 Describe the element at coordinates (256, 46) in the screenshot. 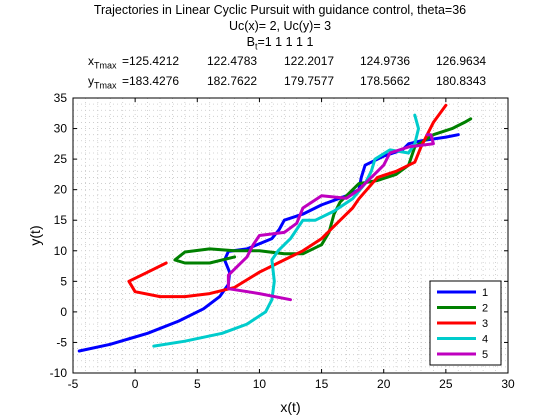

I see `bt-sub: t` at that location.